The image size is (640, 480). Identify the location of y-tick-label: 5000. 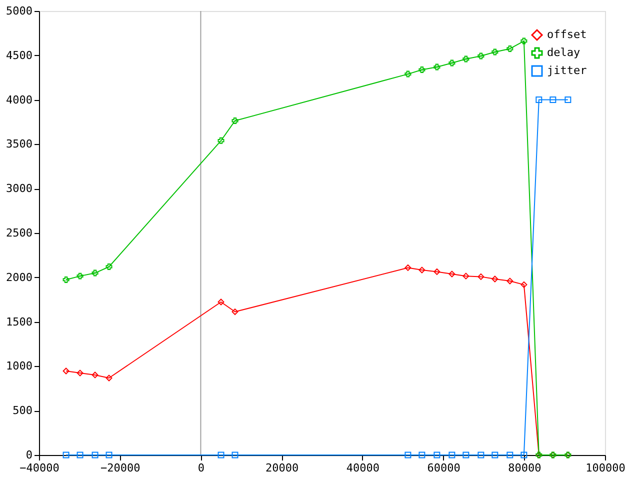
(19, 11).